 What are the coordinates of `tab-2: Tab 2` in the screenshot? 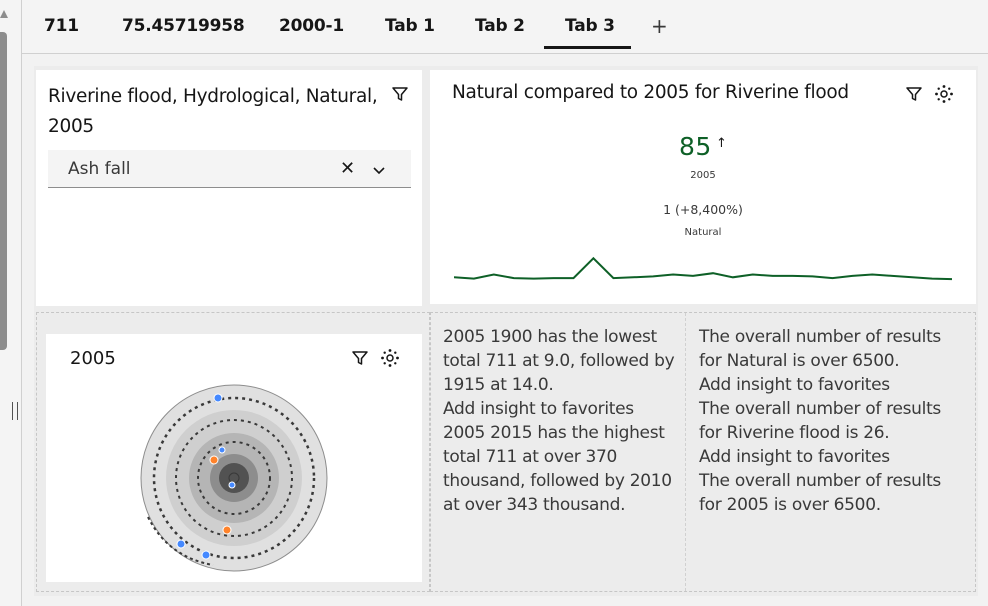 It's located at (500, 26).